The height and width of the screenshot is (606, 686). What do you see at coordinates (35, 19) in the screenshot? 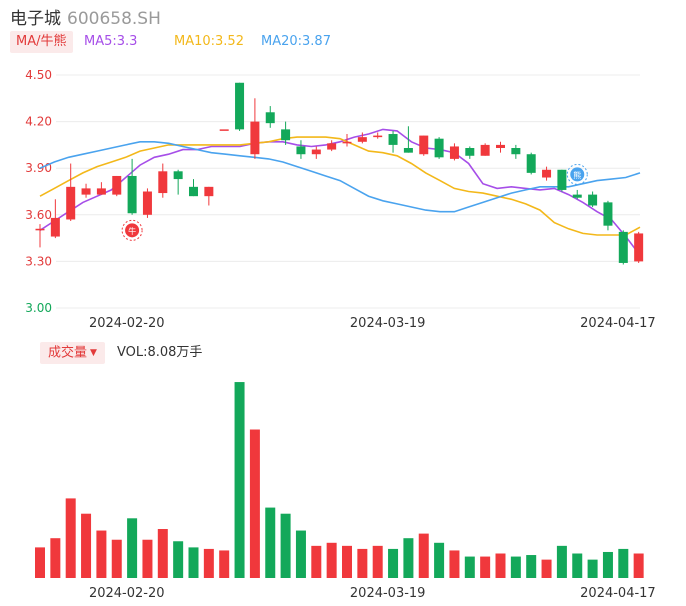
I see `stock-name: 电子城` at bounding box center [35, 19].